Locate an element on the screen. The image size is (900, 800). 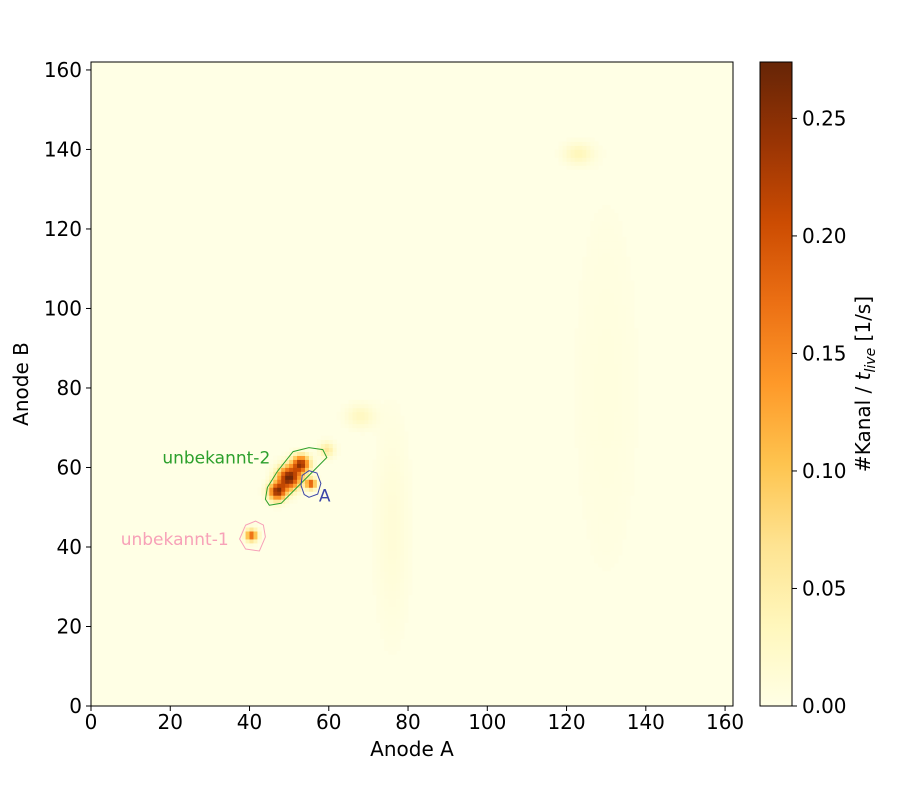
y-tick-label: 120 is located at coordinates (63, 229).